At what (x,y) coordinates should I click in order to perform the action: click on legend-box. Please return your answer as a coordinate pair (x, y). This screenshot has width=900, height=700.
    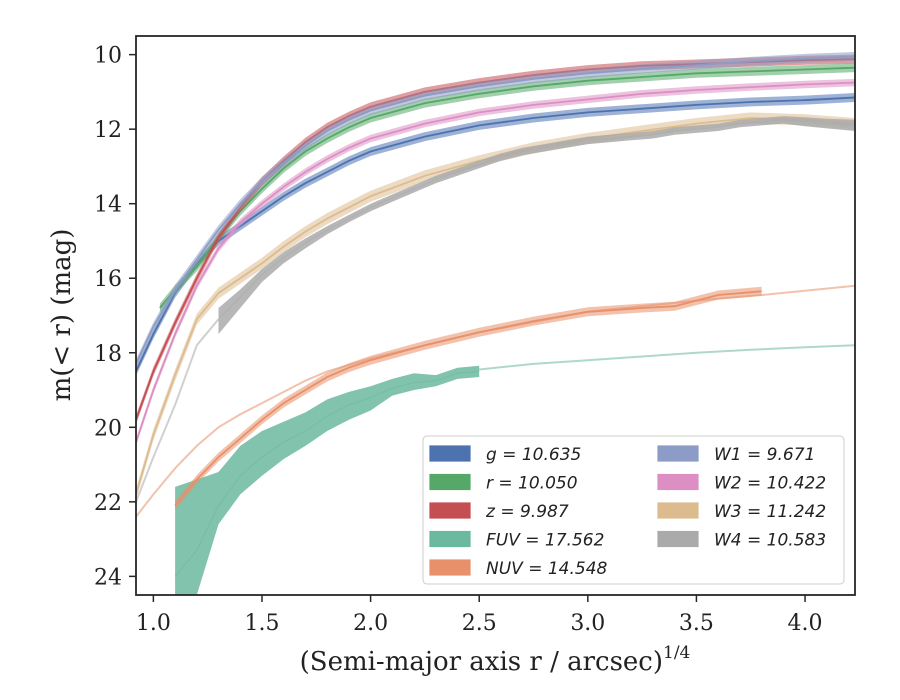
    Looking at the image, I should click on (633, 510).